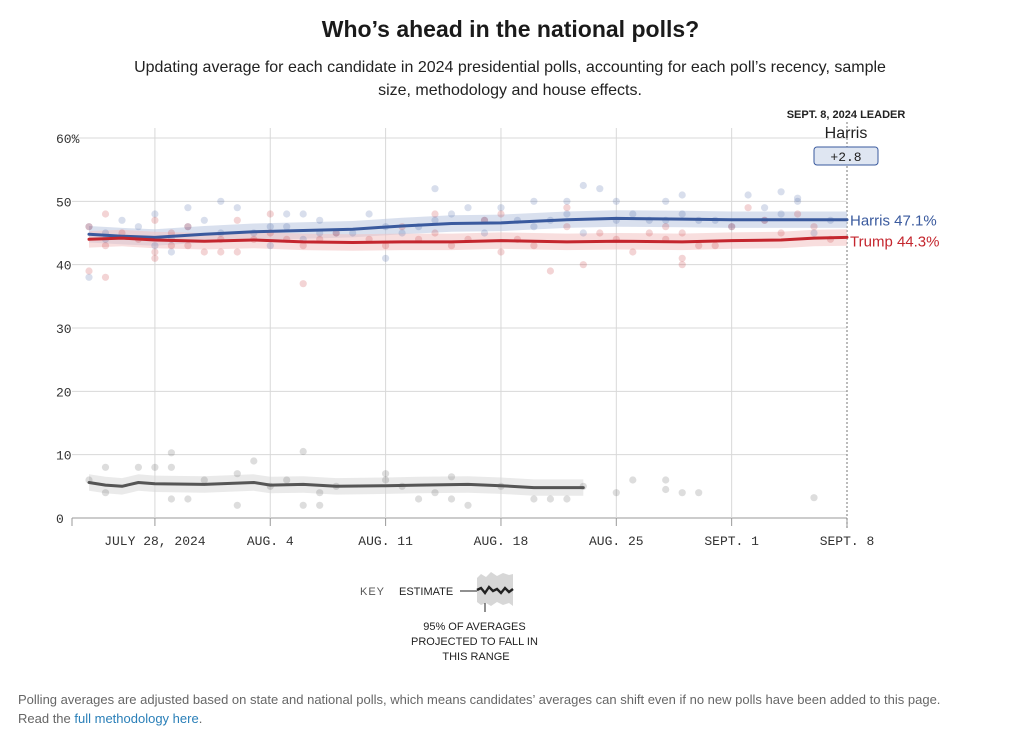 Image resolution: width=1021 pixels, height=731 pixels. I want to click on footnote-suffix: ., so click(200, 718).